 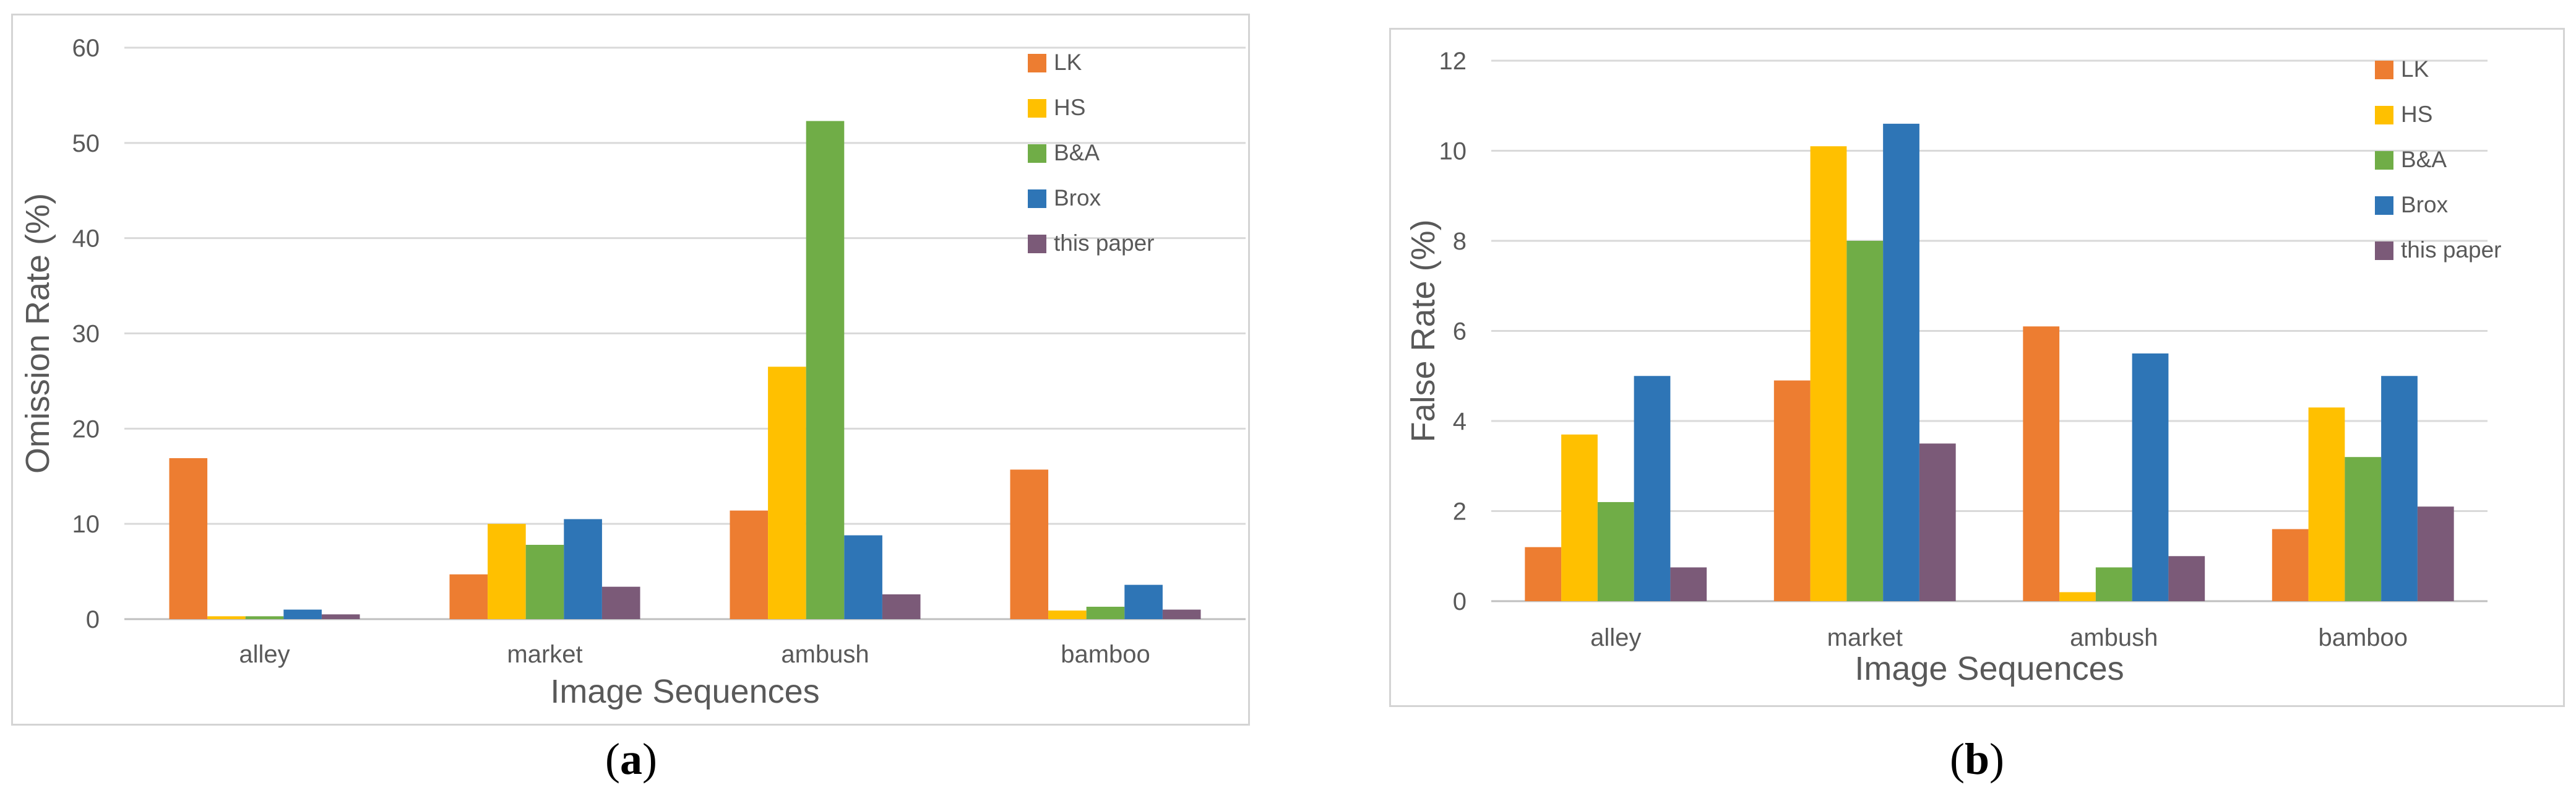 What do you see at coordinates (1068, 63) in the screenshot?
I see `chart-0-legend-label: LK` at bounding box center [1068, 63].